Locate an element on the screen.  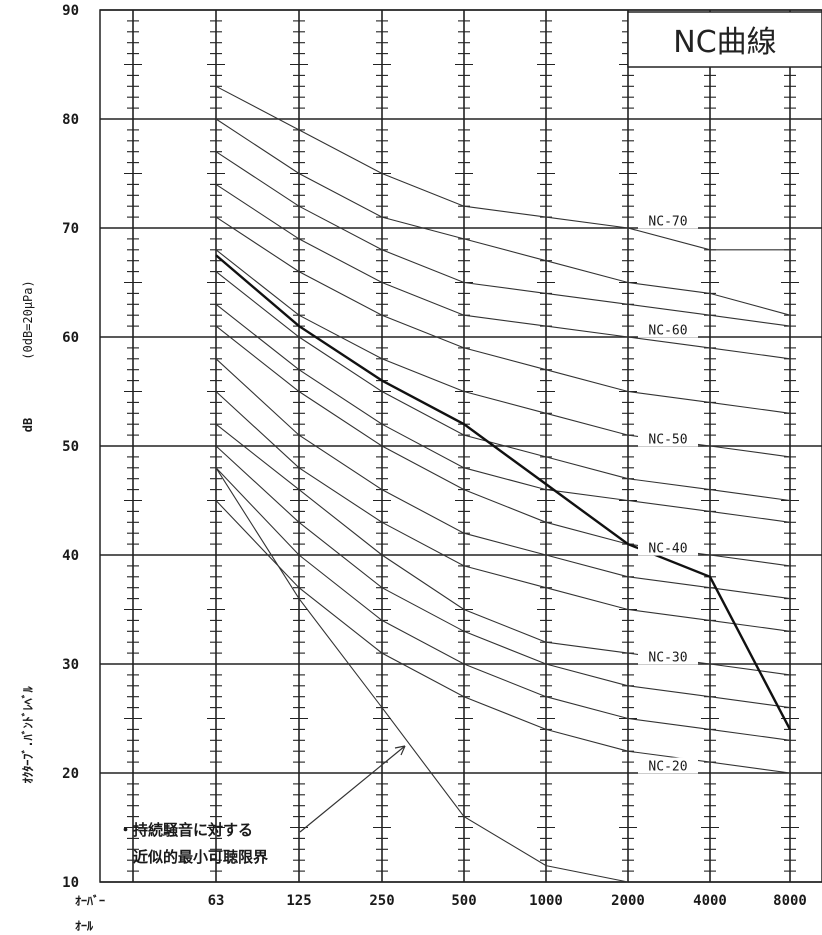
title-box is located at coordinates (724, 39).